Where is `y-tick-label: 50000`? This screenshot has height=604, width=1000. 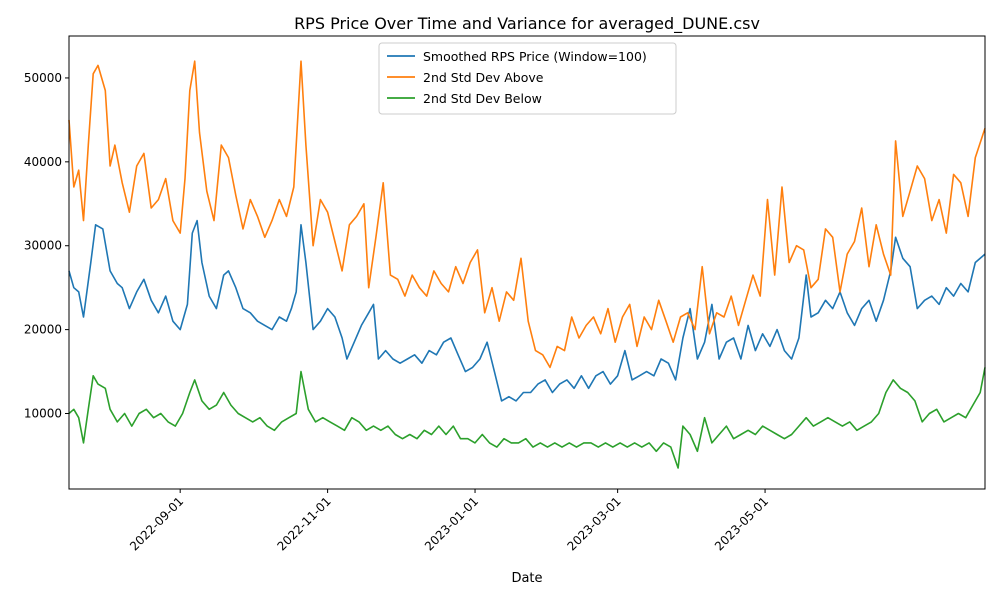
y-tick-label: 50000 is located at coordinates (43, 78).